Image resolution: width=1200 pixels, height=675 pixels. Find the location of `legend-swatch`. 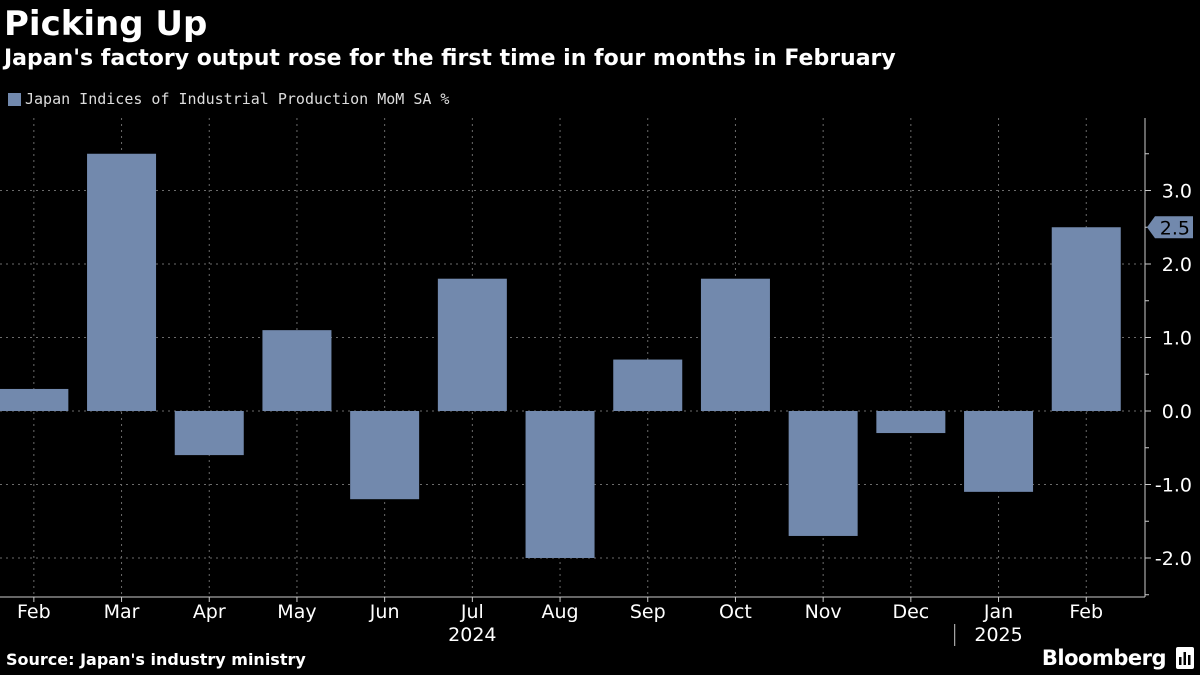

legend-swatch is located at coordinates (14, 99).